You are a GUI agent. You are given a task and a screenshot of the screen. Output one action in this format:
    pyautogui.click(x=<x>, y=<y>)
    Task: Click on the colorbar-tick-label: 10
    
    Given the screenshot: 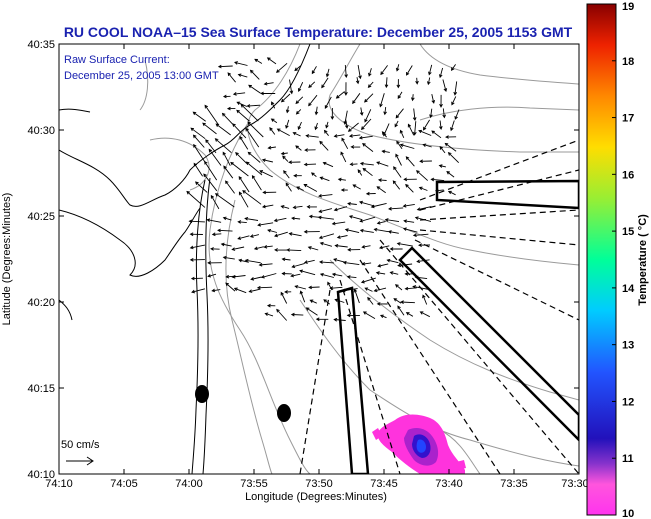 What is the action you would take?
    pyautogui.click(x=628, y=513)
    